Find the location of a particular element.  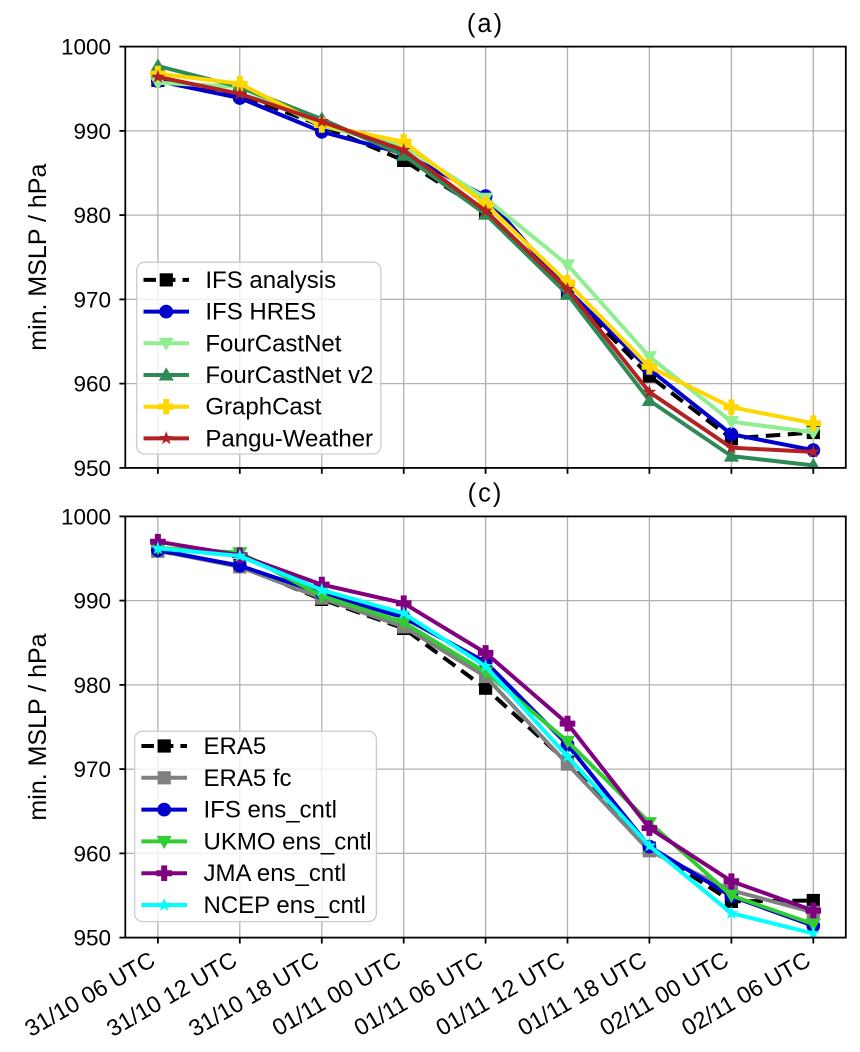

svg-text: (c) is located at coordinates (486, 494).